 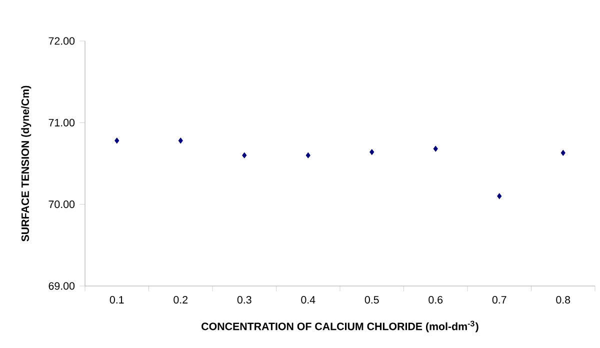 I want to click on x-tick-label: 0.3, so click(x=244, y=300).